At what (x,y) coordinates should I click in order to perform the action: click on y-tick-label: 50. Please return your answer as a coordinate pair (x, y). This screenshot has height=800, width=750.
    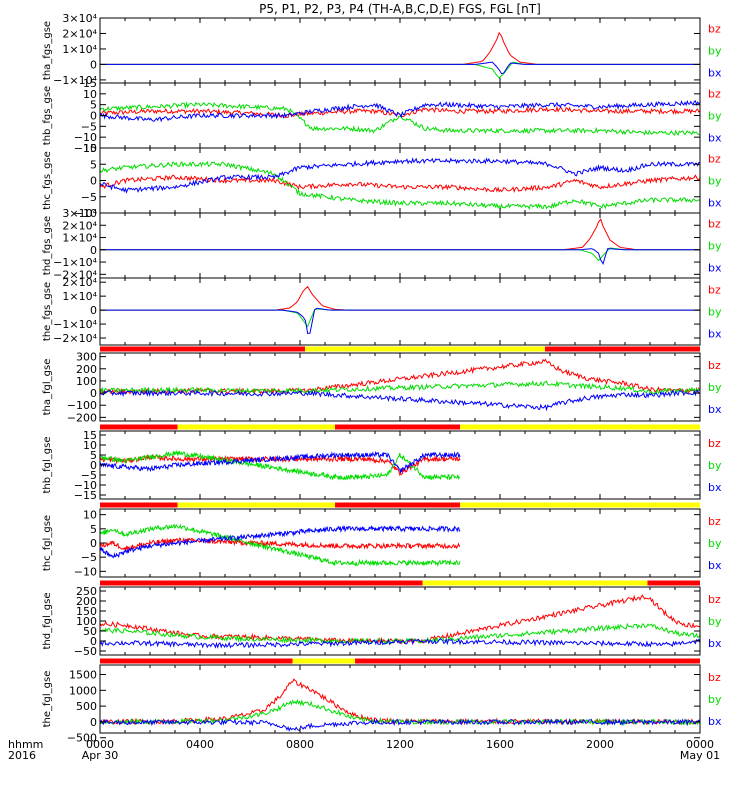
    Looking at the image, I should click on (90, 631).